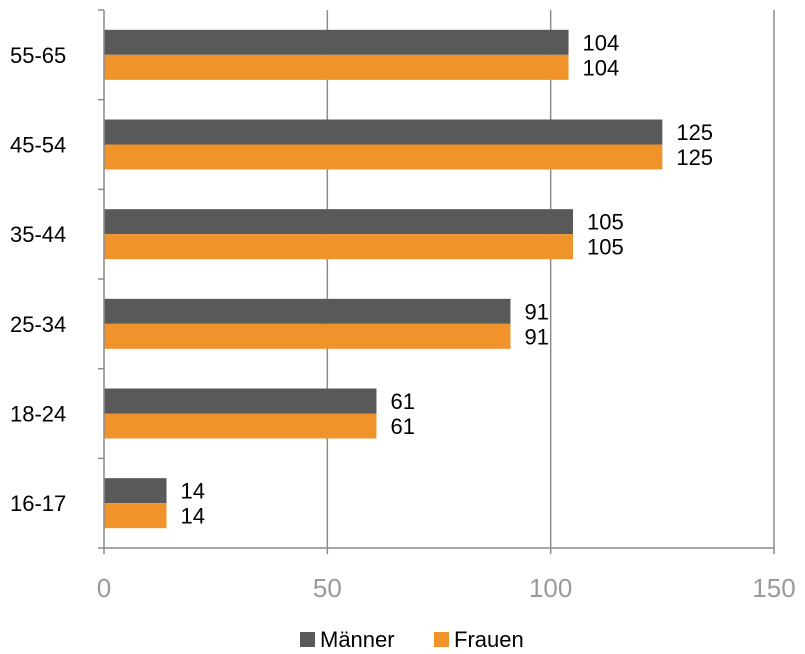 This screenshot has height=654, width=805. Describe the element at coordinates (402, 426) in the screenshot. I see `data-label-frauen-18-24: 61` at that location.